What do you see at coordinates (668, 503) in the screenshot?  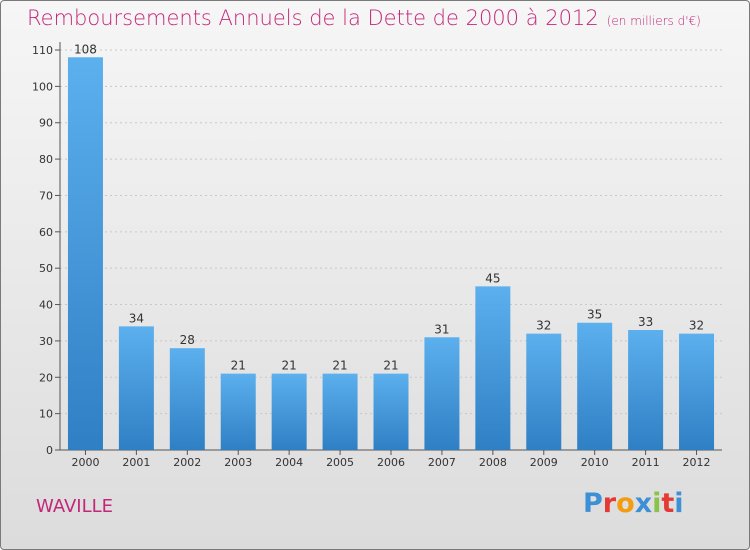 I see `logo-letter: t` at bounding box center [668, 503].